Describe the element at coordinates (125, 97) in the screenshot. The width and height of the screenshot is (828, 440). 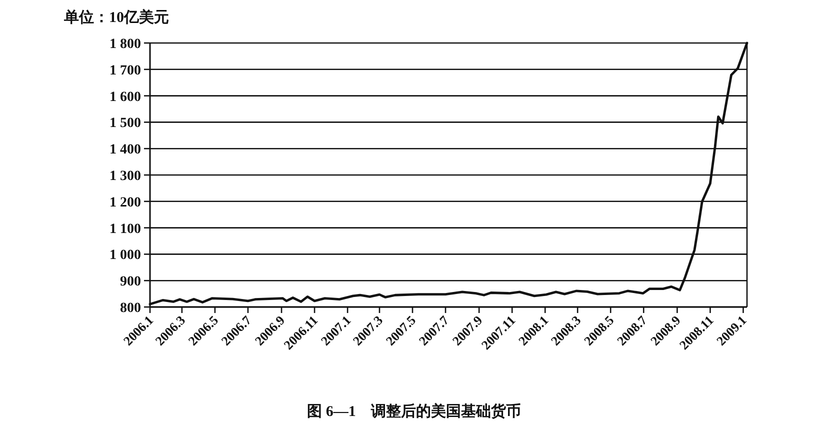
I see `y-tick-label: 1 600` at that location.